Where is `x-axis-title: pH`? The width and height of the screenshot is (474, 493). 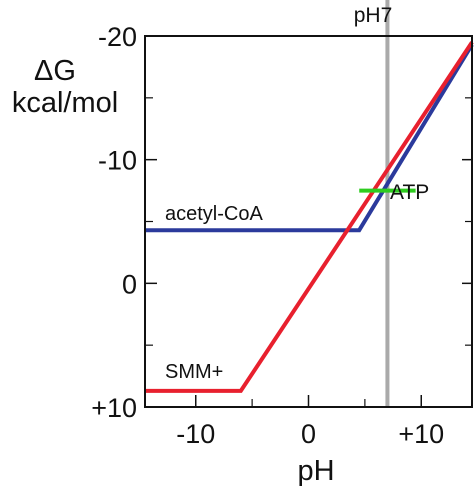 x-axis-title: pH is located at coordinates (315, 471).